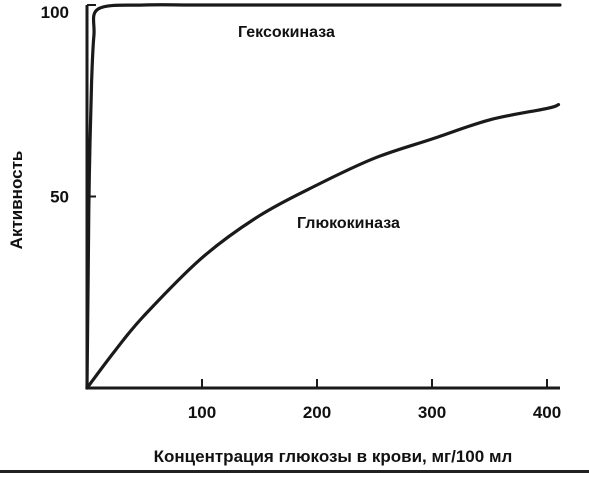 Image resolution: width=589 pixels, height=477 pixels. What do you see at coordinates (16, 200) in the screenshot?
I see `y-axis-label: Активность` at bounding box center [16, 200].